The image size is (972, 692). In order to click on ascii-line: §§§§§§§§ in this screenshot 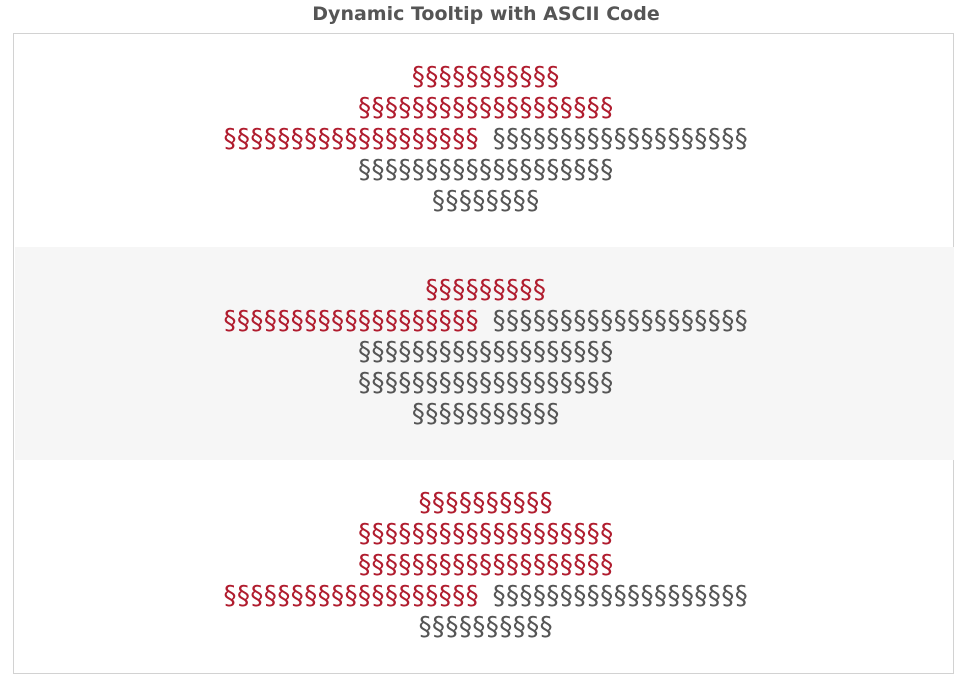, I will do `click(484, 201)`.